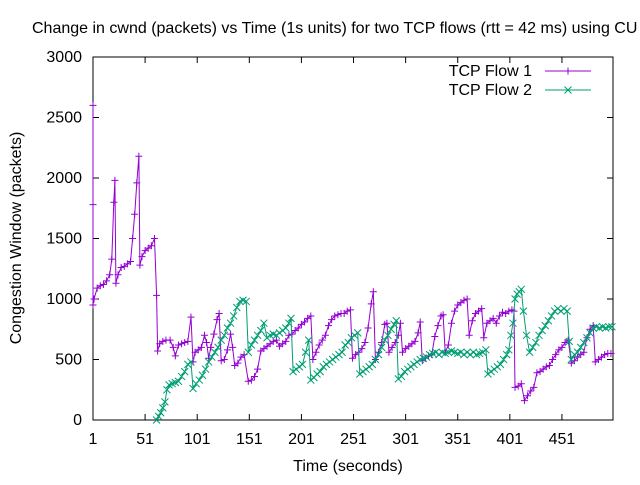 The height and width of the screenshot is (485, 640). I want to click on x-axis-title: Time (seconds), so click(348, 466).